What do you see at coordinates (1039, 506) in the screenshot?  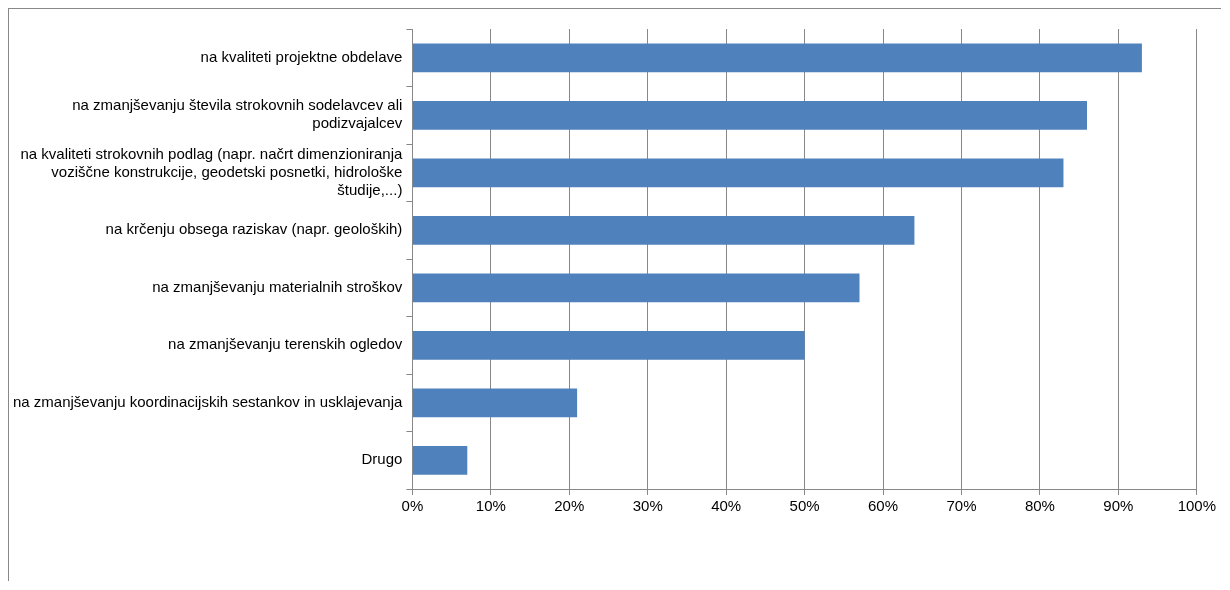 I see `x-tick-label: 80%` at bounding box center [1039, 506].